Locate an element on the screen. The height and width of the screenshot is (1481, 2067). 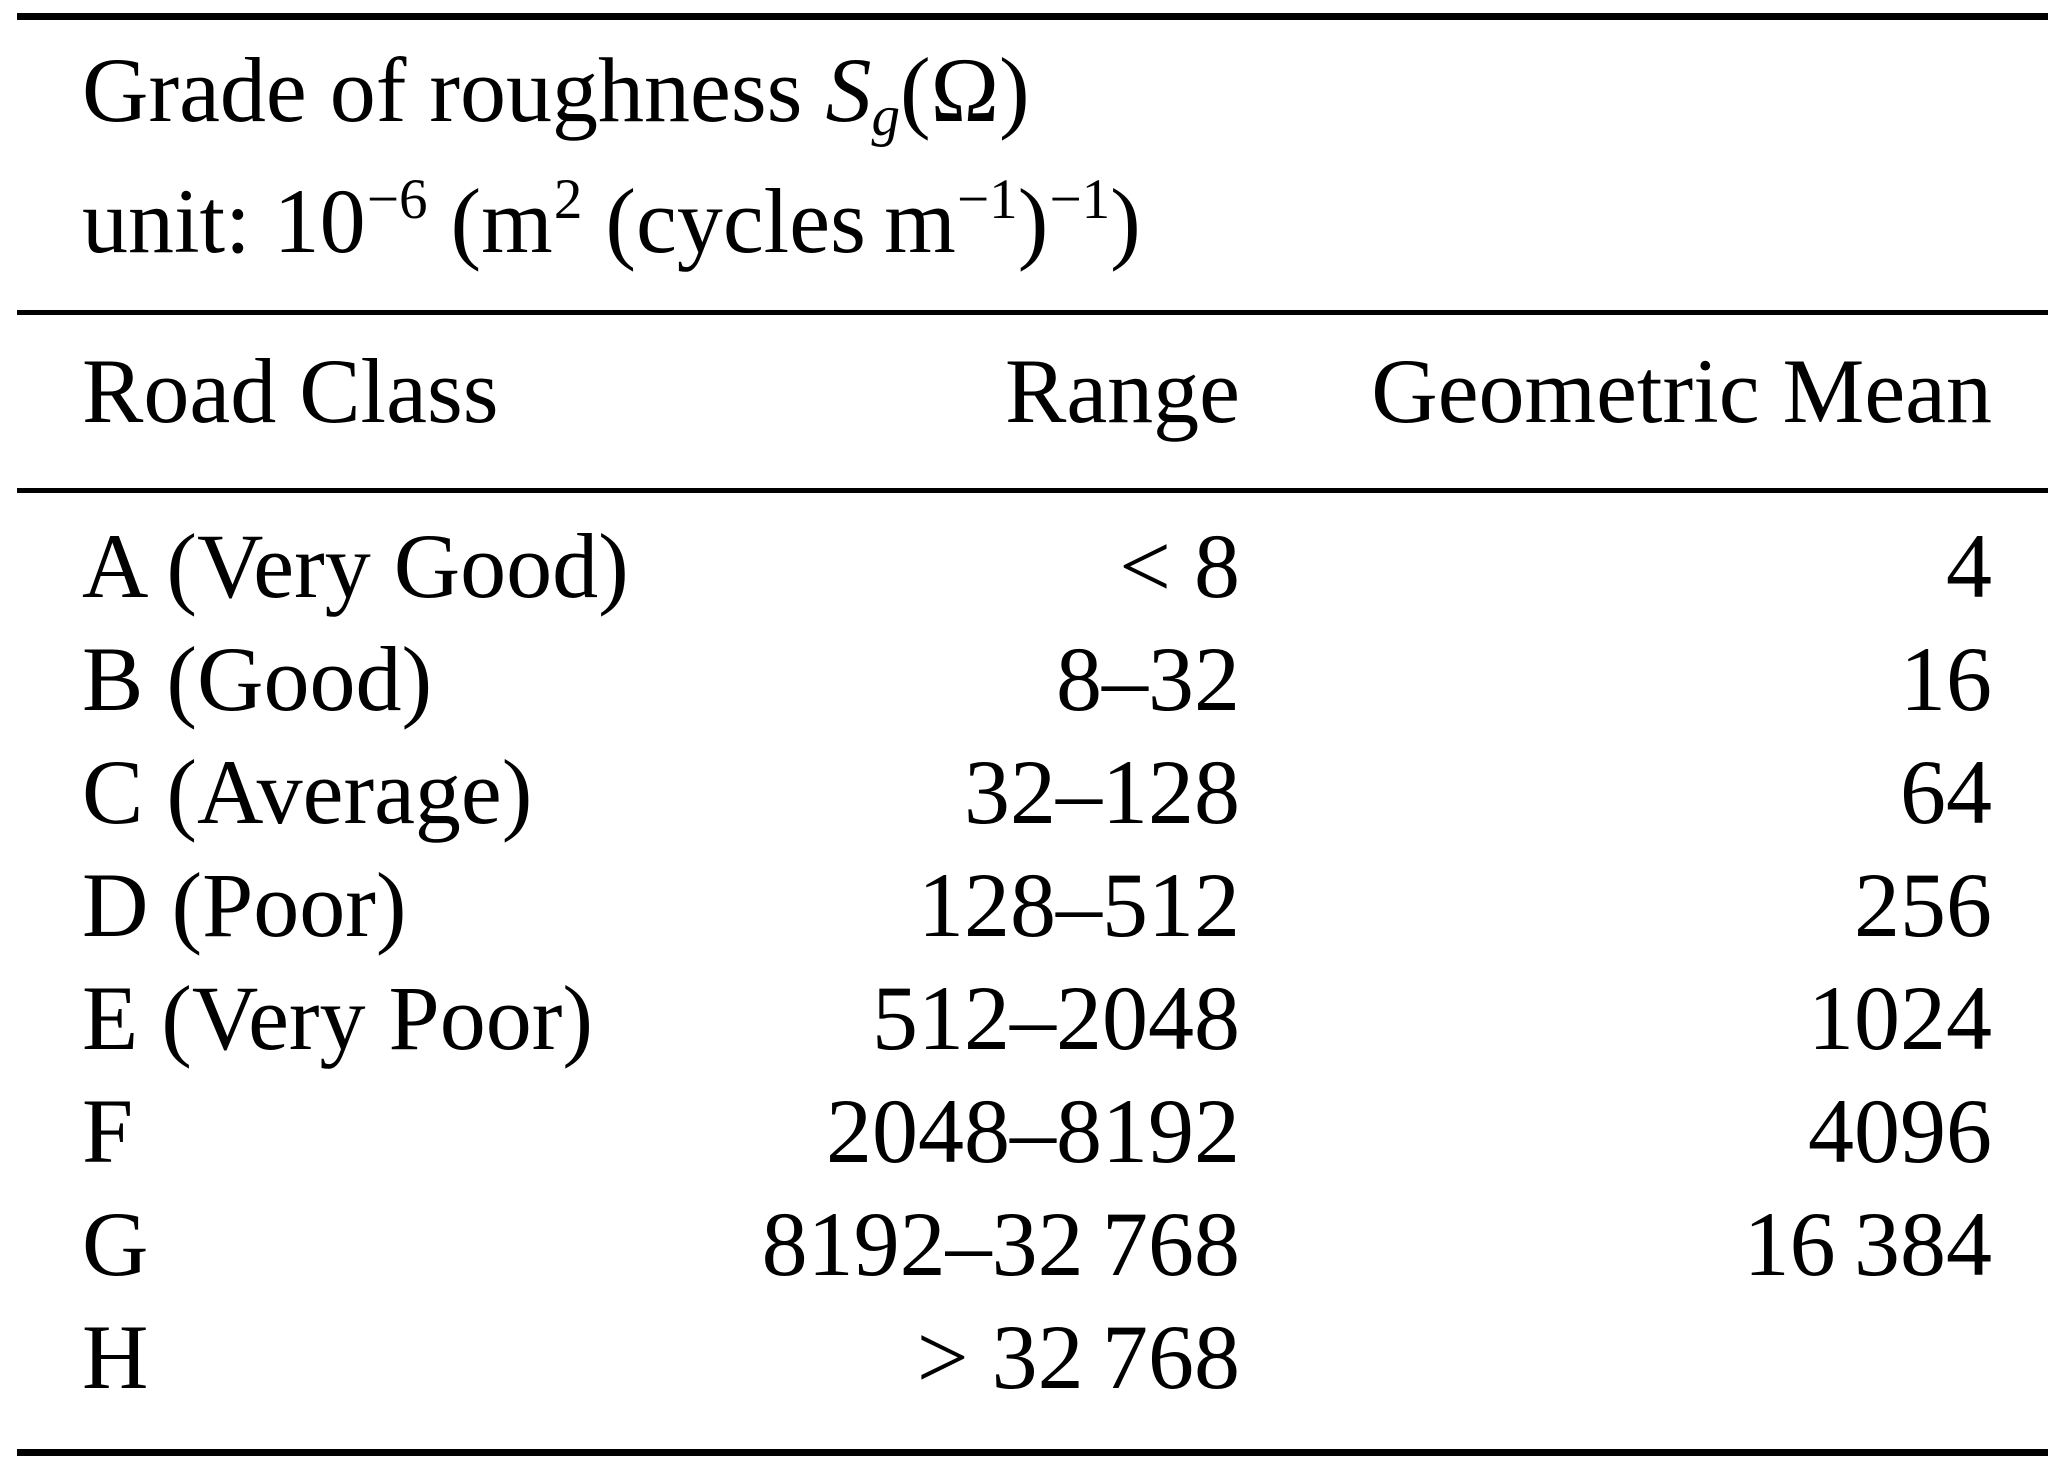
geometric-mean-cell: 64 is located at coordinates (1946, 792).